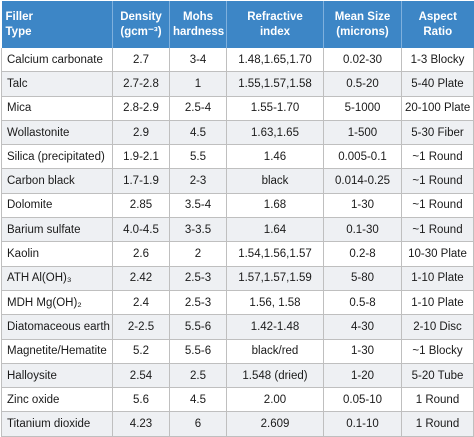 This screenshot has width=474, height=437. Describe the element at coordinates (437, 24) in the screenshot. I see `header-aspect-ratio: Aspect Ratio` at that location.